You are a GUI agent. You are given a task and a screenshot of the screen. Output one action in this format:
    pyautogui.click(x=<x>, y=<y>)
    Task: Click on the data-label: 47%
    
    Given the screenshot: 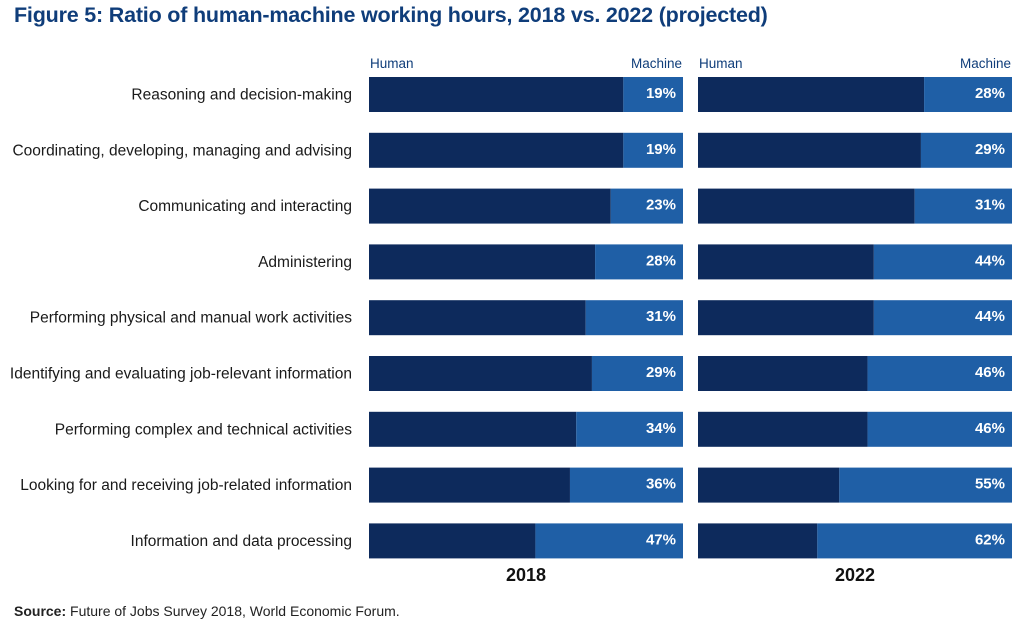 What is the action you would take?
    pyautogui.click(x=661, y=539)
    